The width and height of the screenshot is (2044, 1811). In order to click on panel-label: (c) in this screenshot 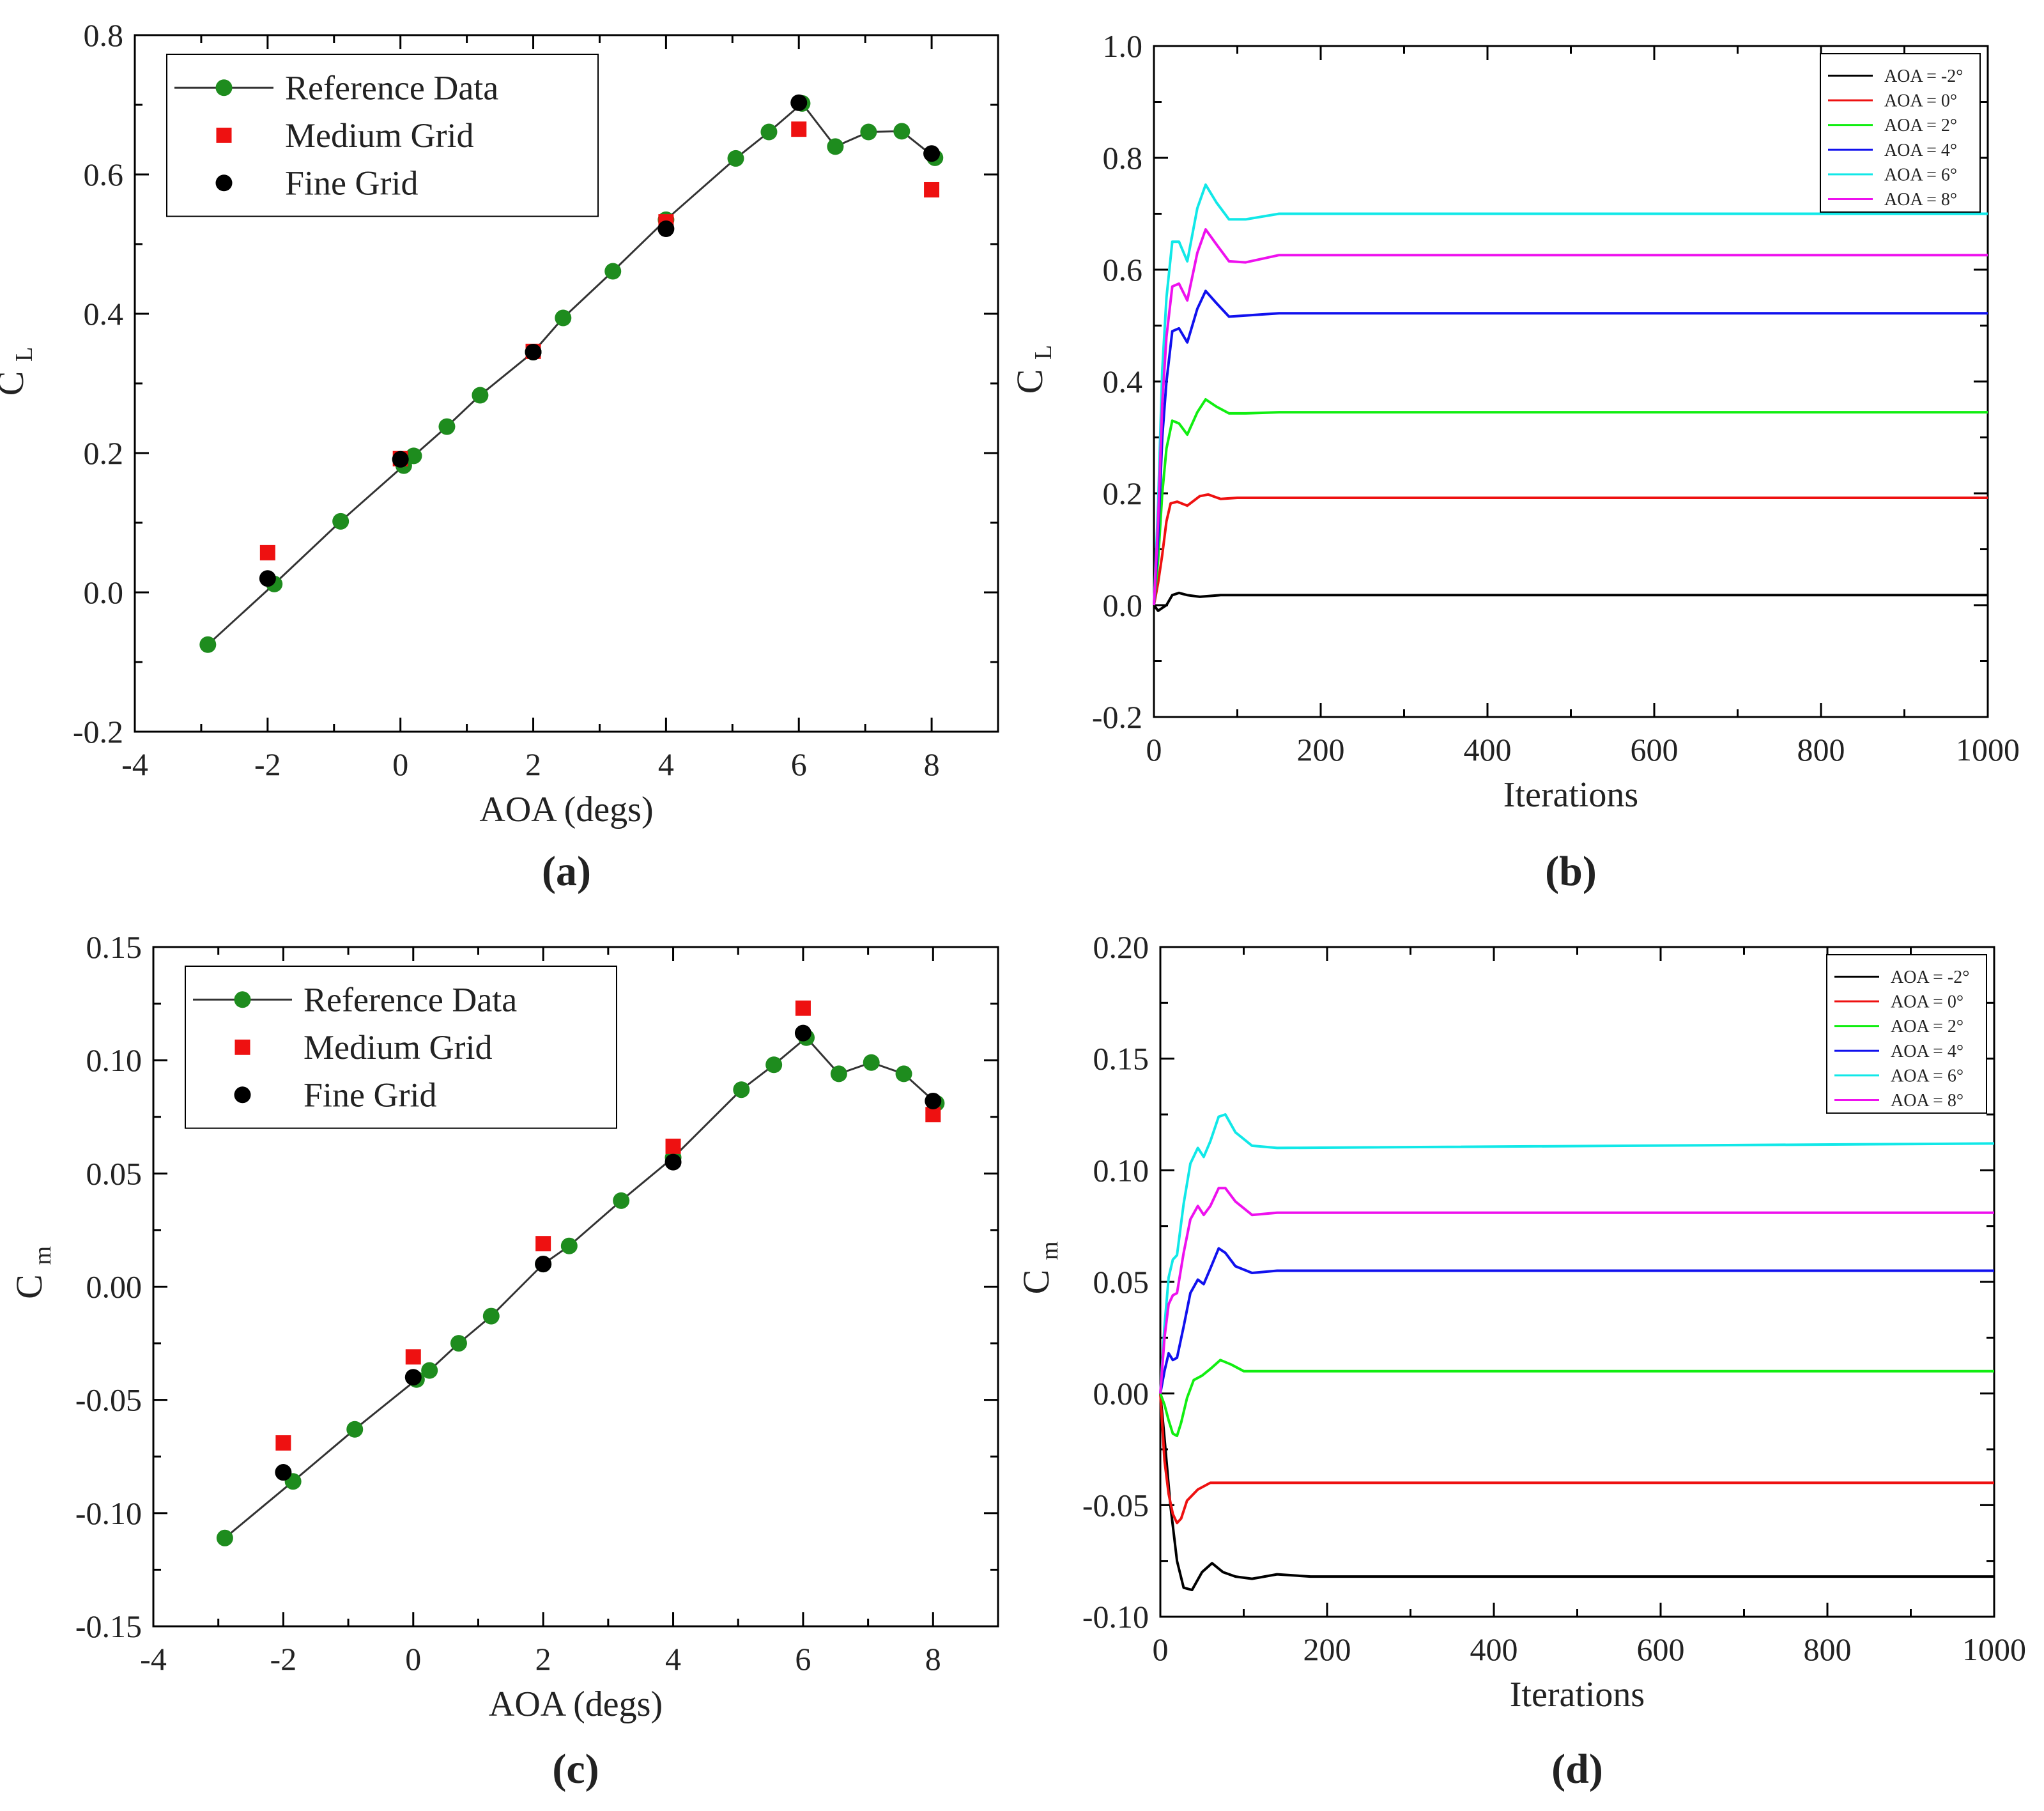, I will do `click(575, 1769)`.